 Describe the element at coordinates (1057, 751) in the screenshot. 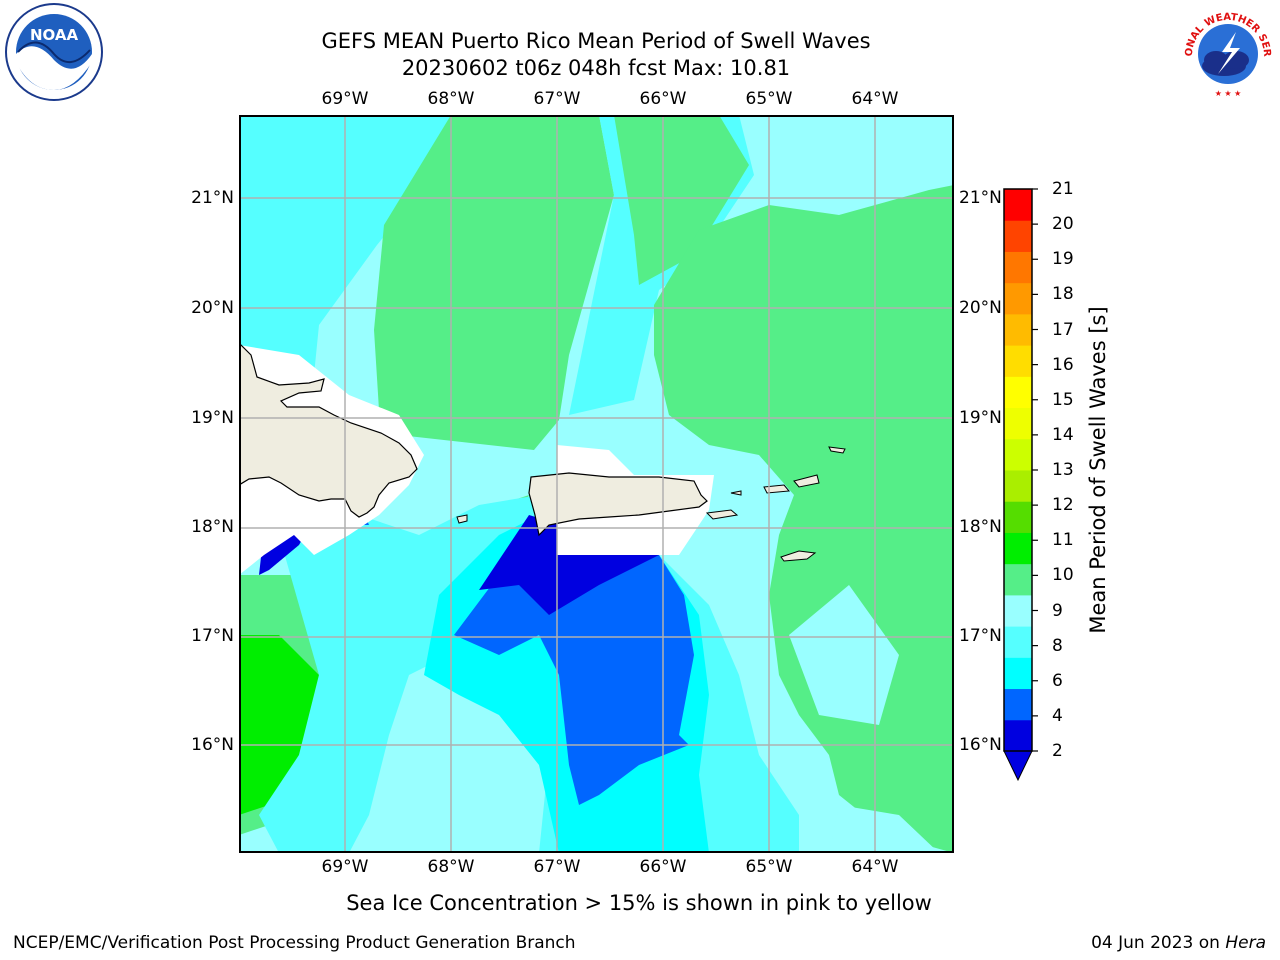

I see `colorbar-tick-label: 2` at that location.